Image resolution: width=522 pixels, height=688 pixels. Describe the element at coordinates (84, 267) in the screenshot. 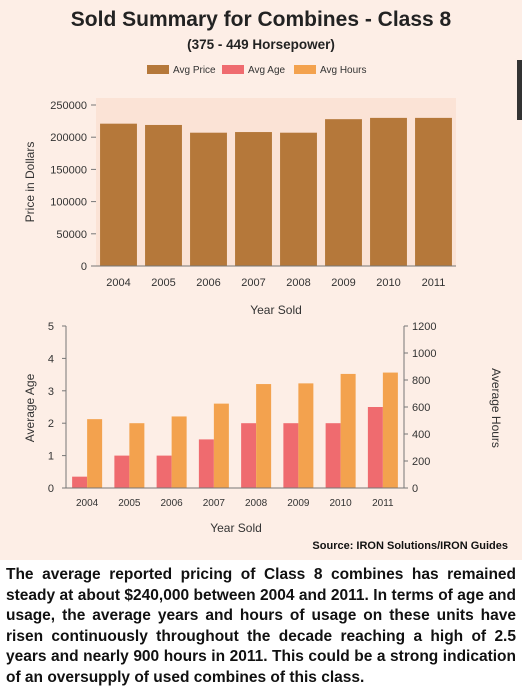

I see `price-y-tick-label: 0` at that location.